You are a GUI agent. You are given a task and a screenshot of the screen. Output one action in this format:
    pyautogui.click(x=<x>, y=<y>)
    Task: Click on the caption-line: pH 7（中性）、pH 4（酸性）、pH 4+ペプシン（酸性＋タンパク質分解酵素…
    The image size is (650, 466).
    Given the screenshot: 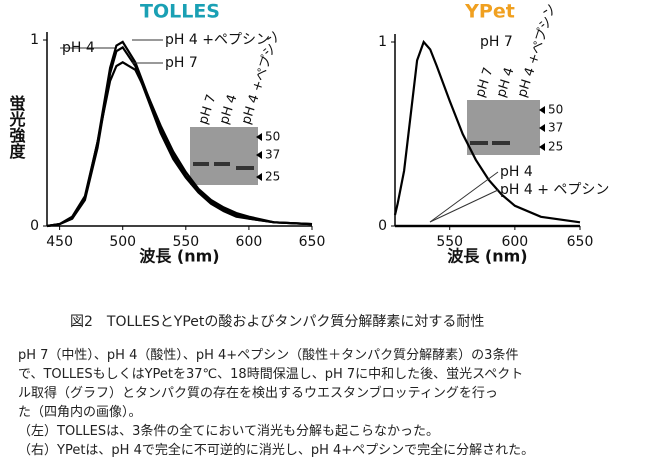 What is the action you would take?
    pyautogui.click(x=268, y=355)
    